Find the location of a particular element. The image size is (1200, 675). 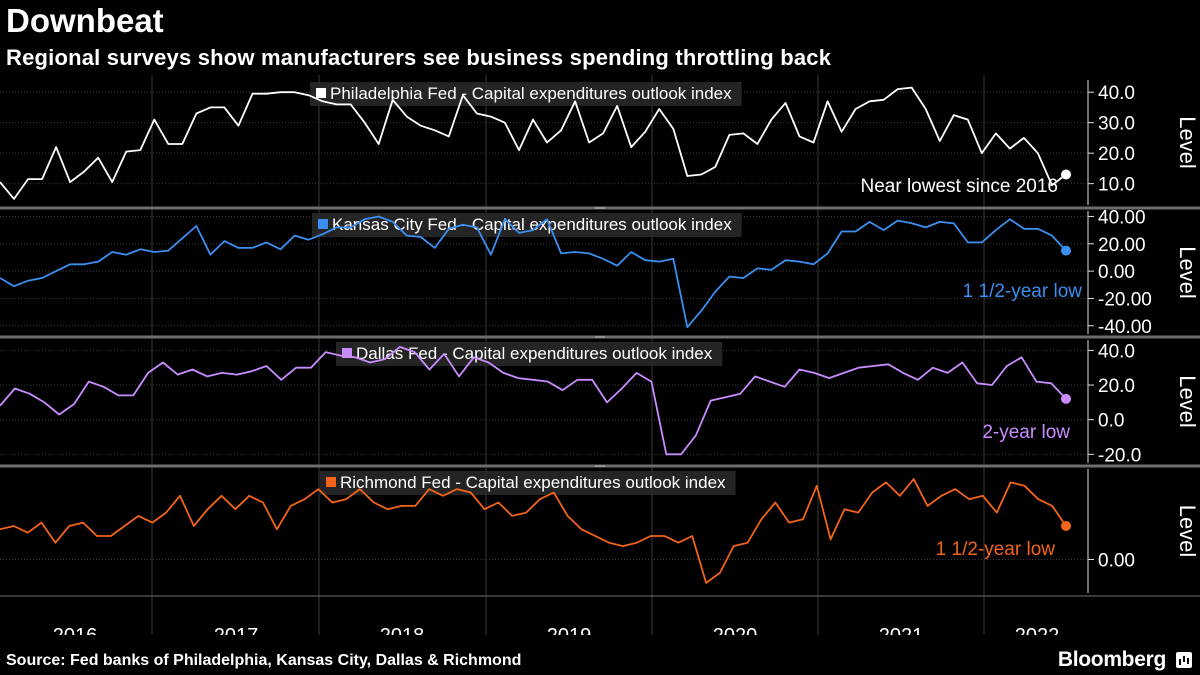

chart-title: Downbeat is located at coordinates (85, 20).